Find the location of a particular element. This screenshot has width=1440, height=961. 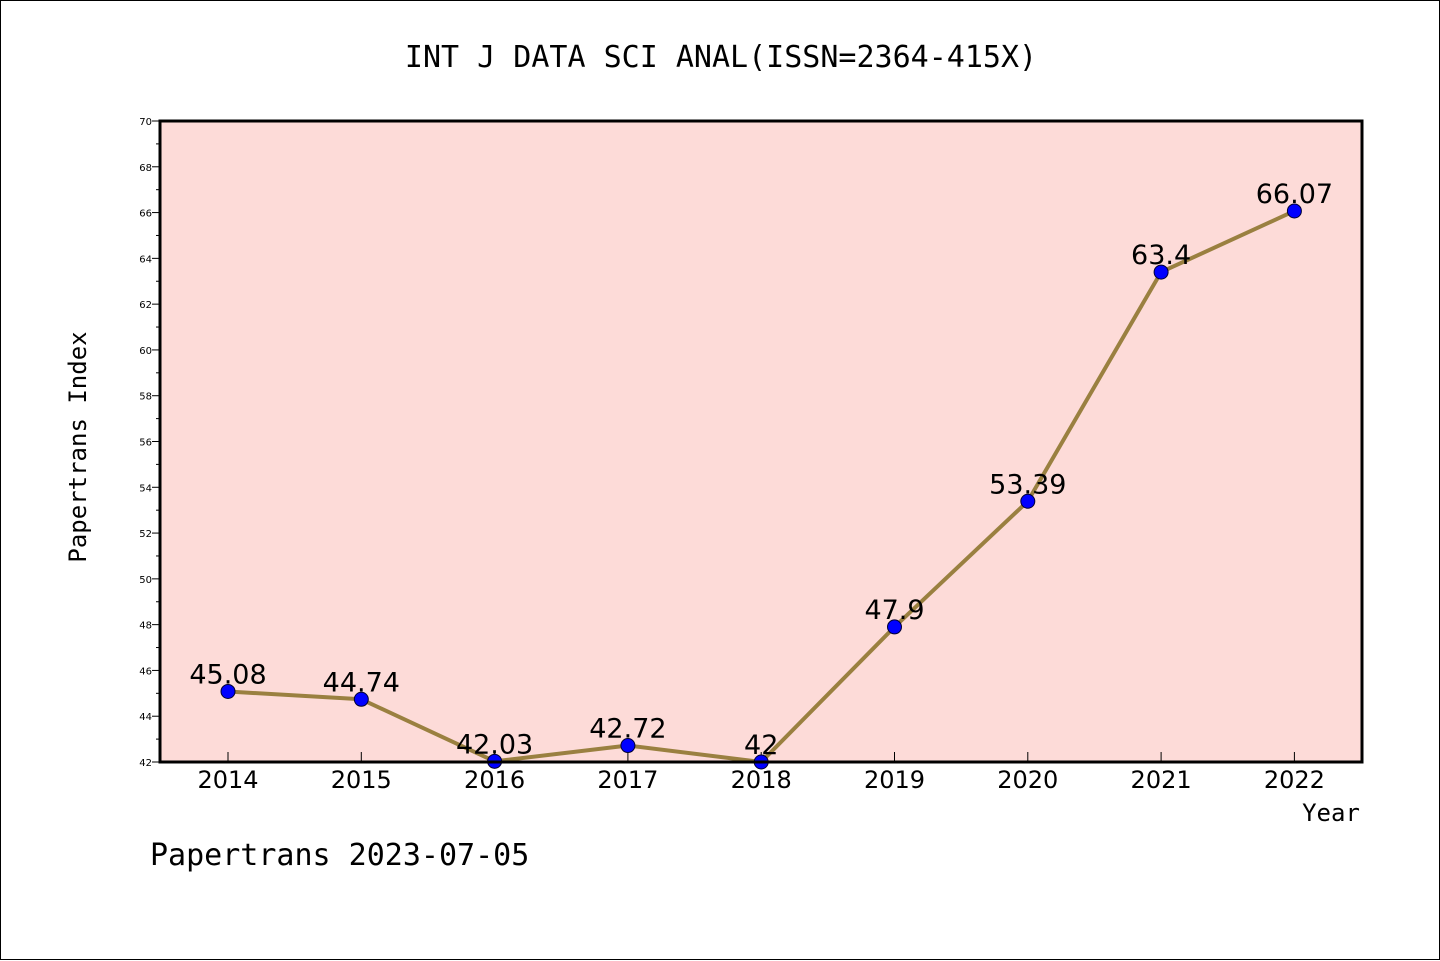

chart-title: INT J DATA SCI ANAL(ISSN=2364-415X) is located at coordinates (721, 57).